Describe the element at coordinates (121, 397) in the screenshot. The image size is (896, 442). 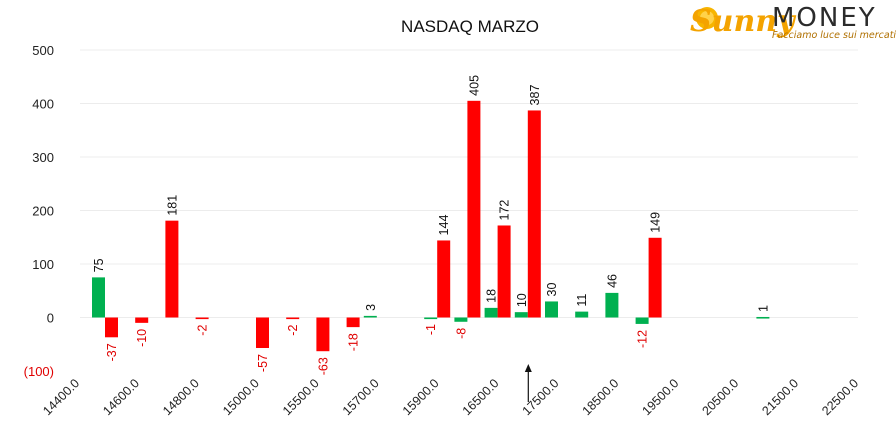
I see `x-tick-label: 14600.0` at that location.